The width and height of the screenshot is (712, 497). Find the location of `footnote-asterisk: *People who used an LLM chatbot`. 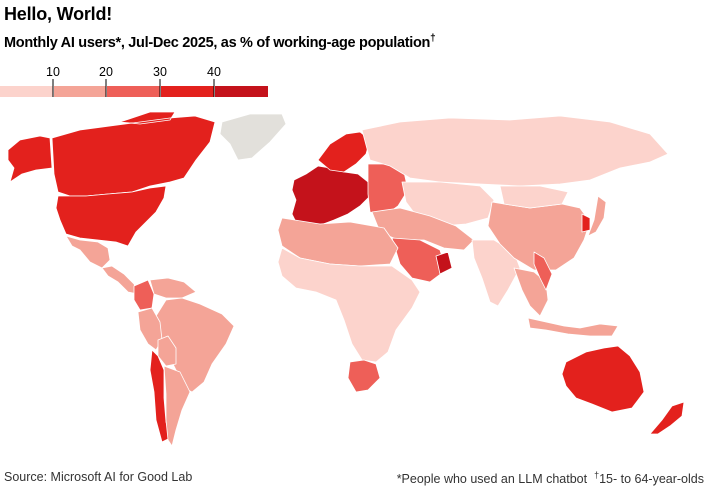

footnote-asterisk: *People who used an LLM chatbot is located at coordinates (492, 479).